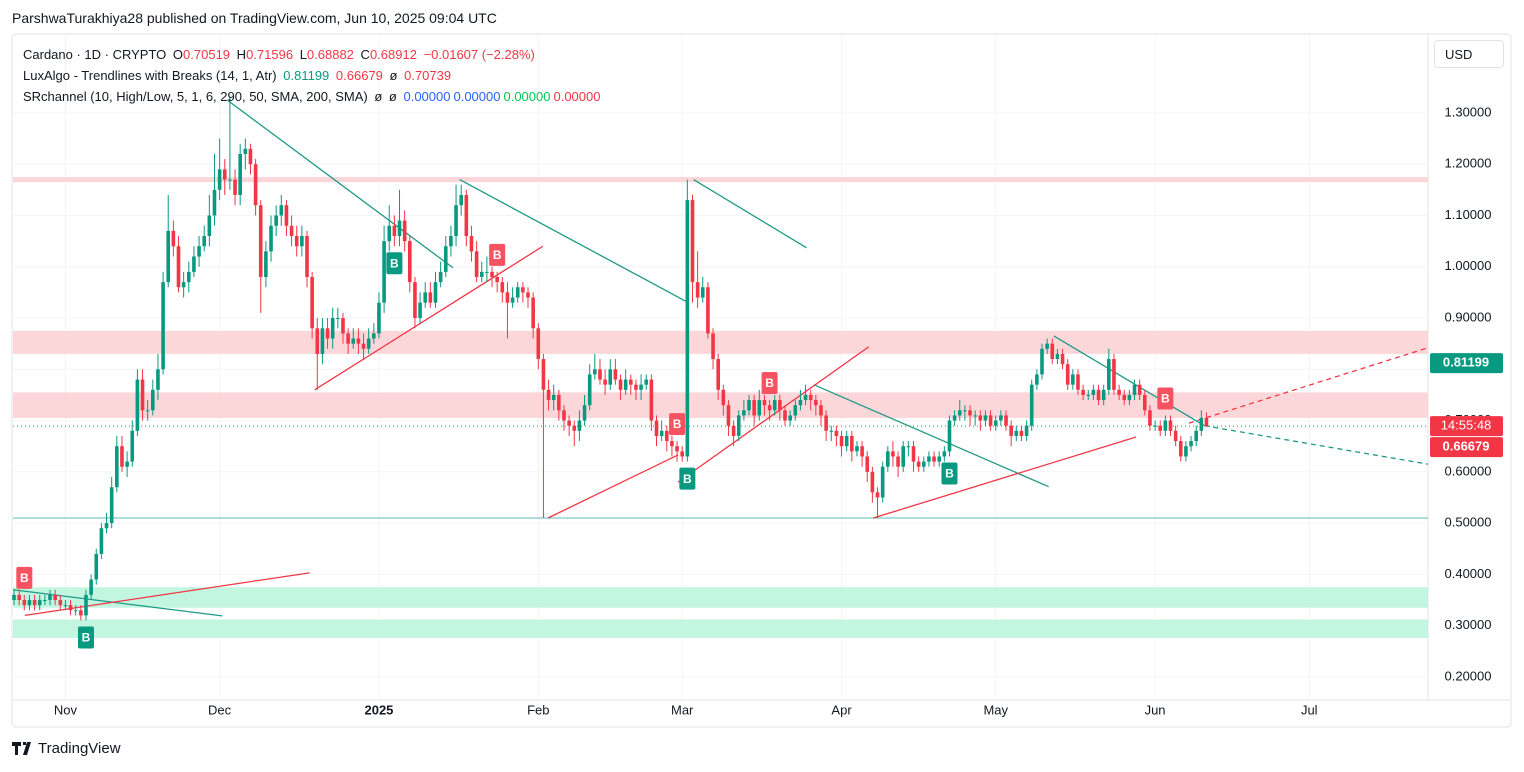 This screenshot has height=772, width=1524. I want to click on y-tick-label: 0.30000, so click(1468, 624).